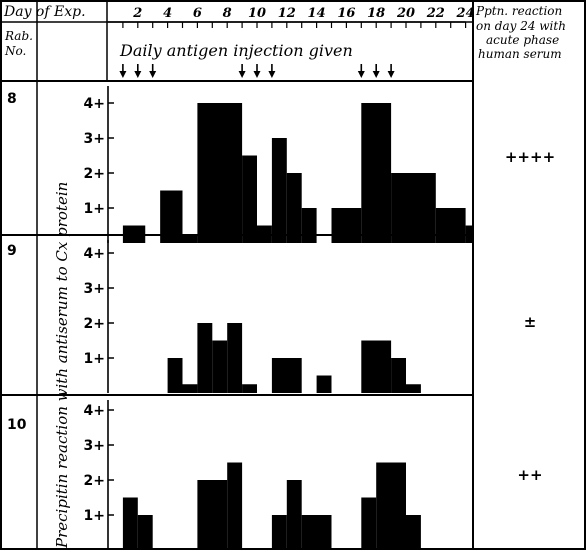  I want to click on pptn-header-line2: on day 24 with, so click(521, 26).